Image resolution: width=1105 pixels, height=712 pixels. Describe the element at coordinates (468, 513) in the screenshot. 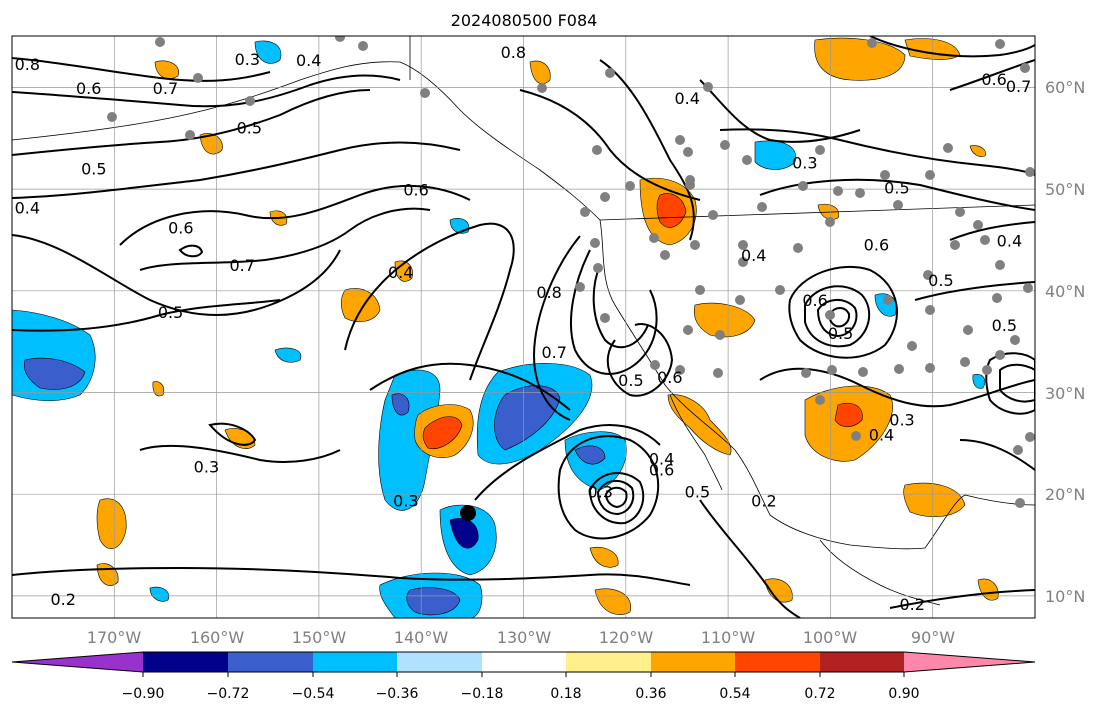

I see `storm-center-marker` at that location.